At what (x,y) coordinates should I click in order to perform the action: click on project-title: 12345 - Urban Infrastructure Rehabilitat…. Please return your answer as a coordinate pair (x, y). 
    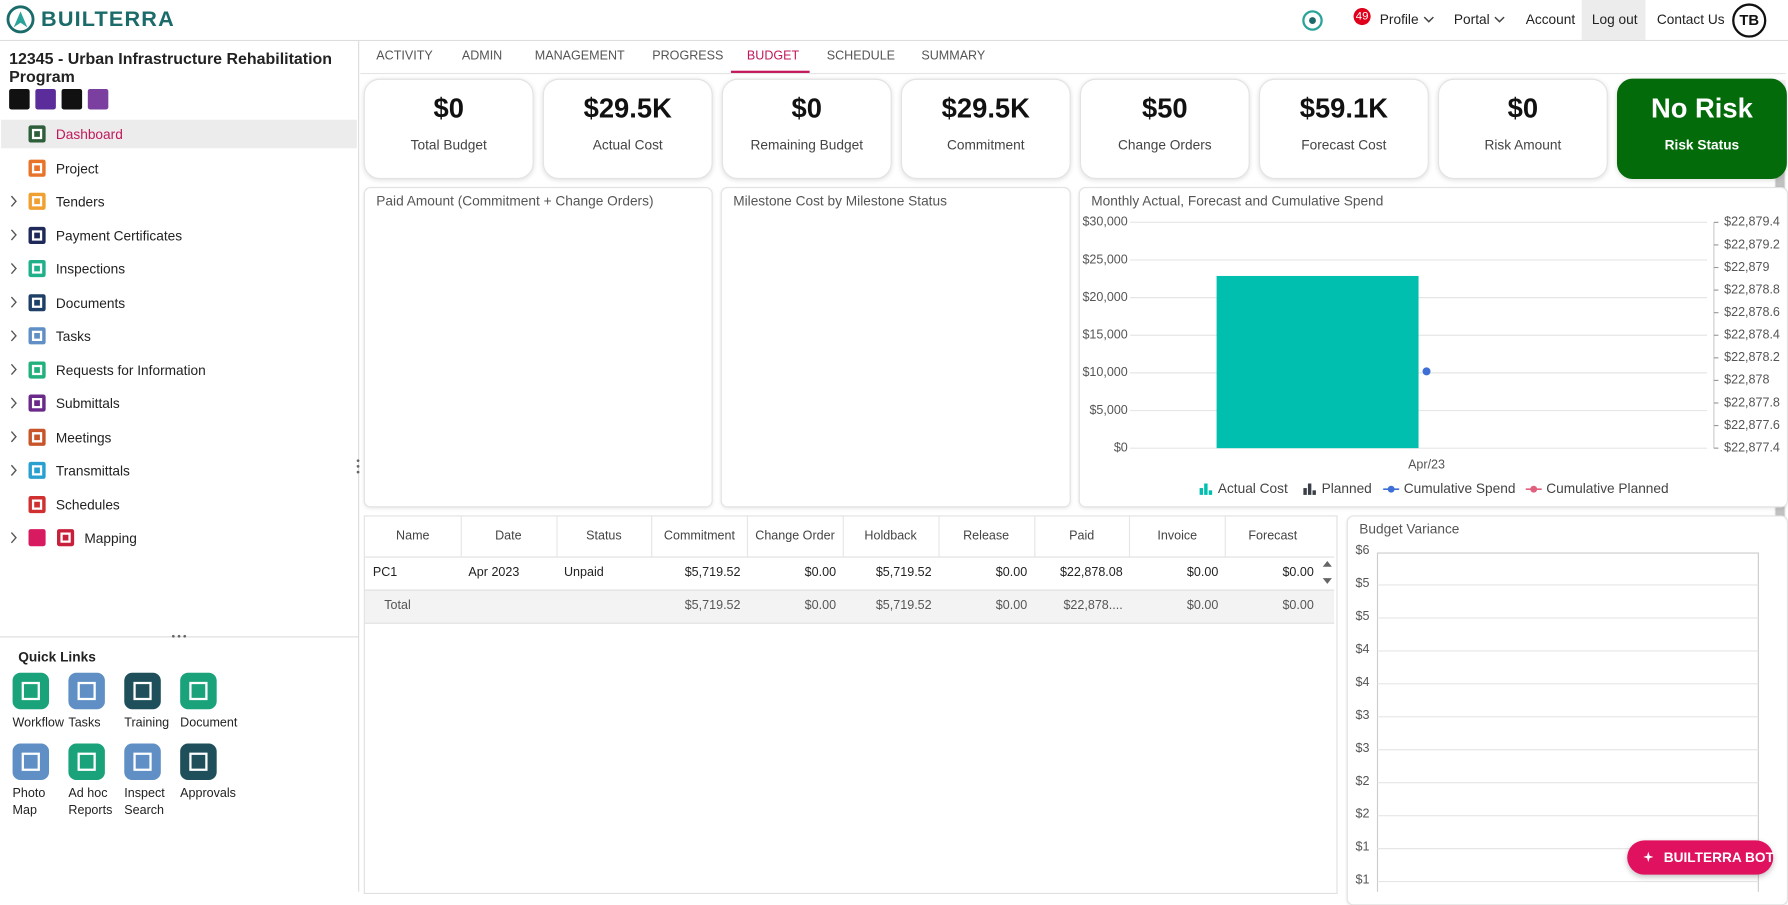
    Looking at the image, I should click on (171, 67).